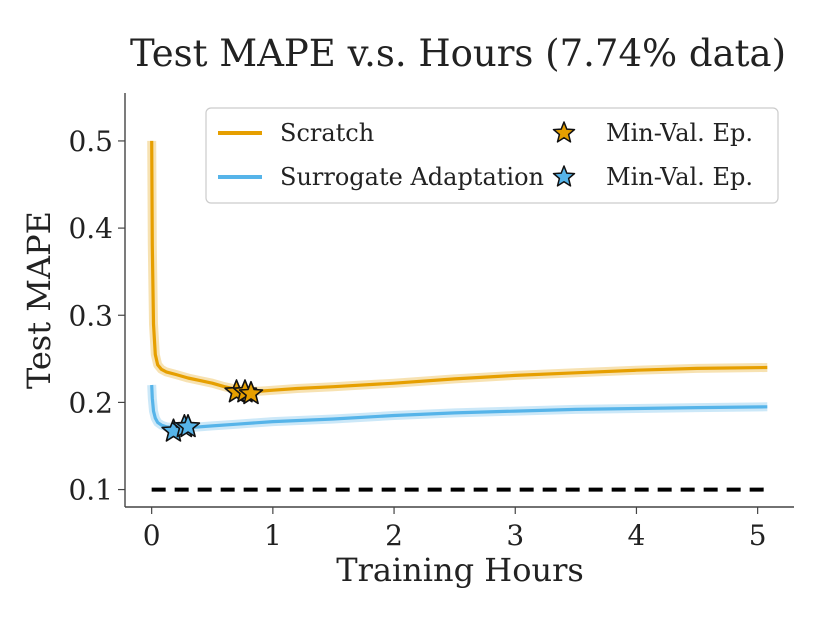 The width and height of the screenshot is (830, 623). What do you see at coordinates (460, 570) in the screenshot?
I see `x-axis-label: Training Hours` at bounding box center [460, 570].